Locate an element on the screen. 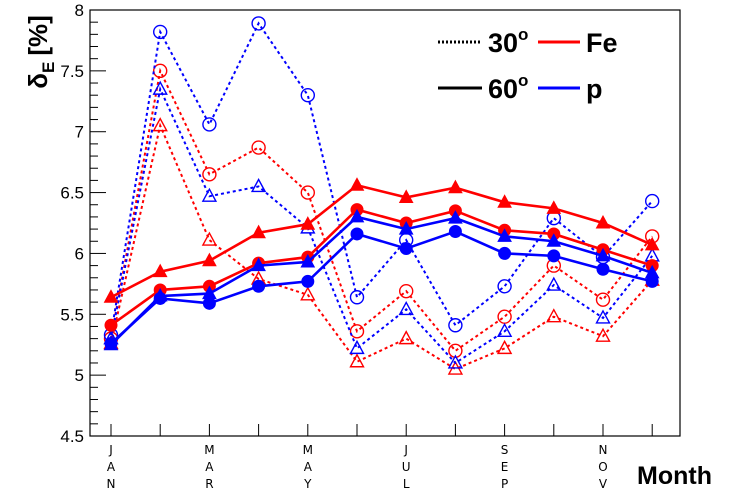 This screenshot has height=498, width=735. legend-entry: 30o is located at coordinates (483, 41).